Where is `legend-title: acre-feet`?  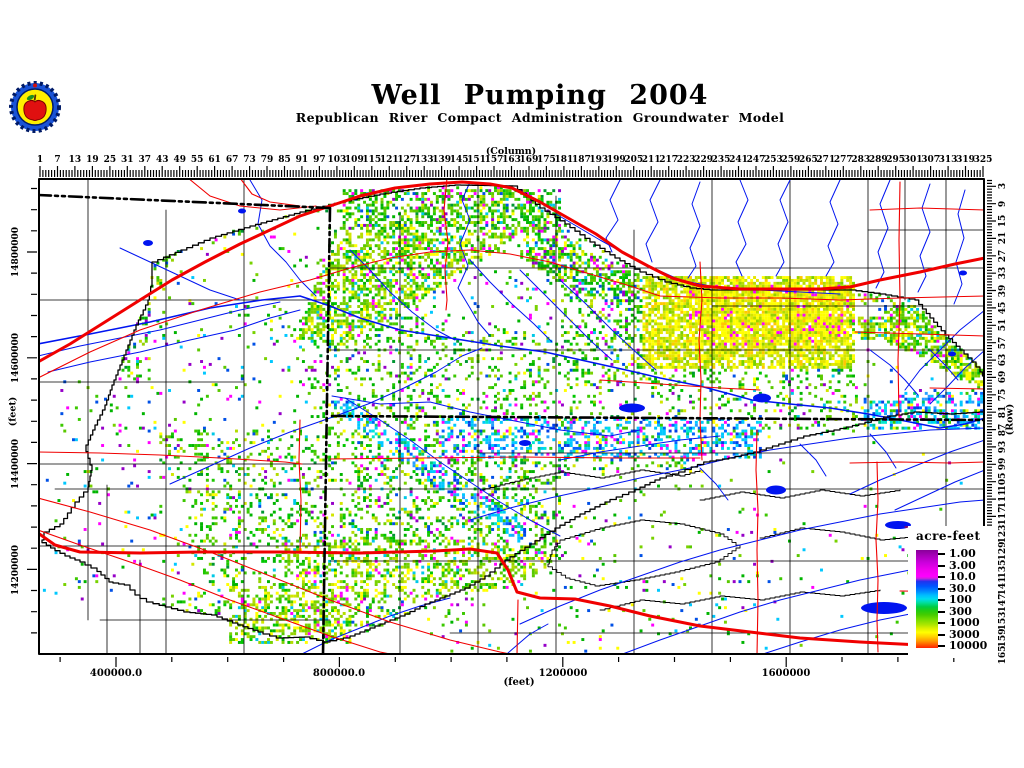
legend-title: acre-feet is located at coordinates (948, 536).